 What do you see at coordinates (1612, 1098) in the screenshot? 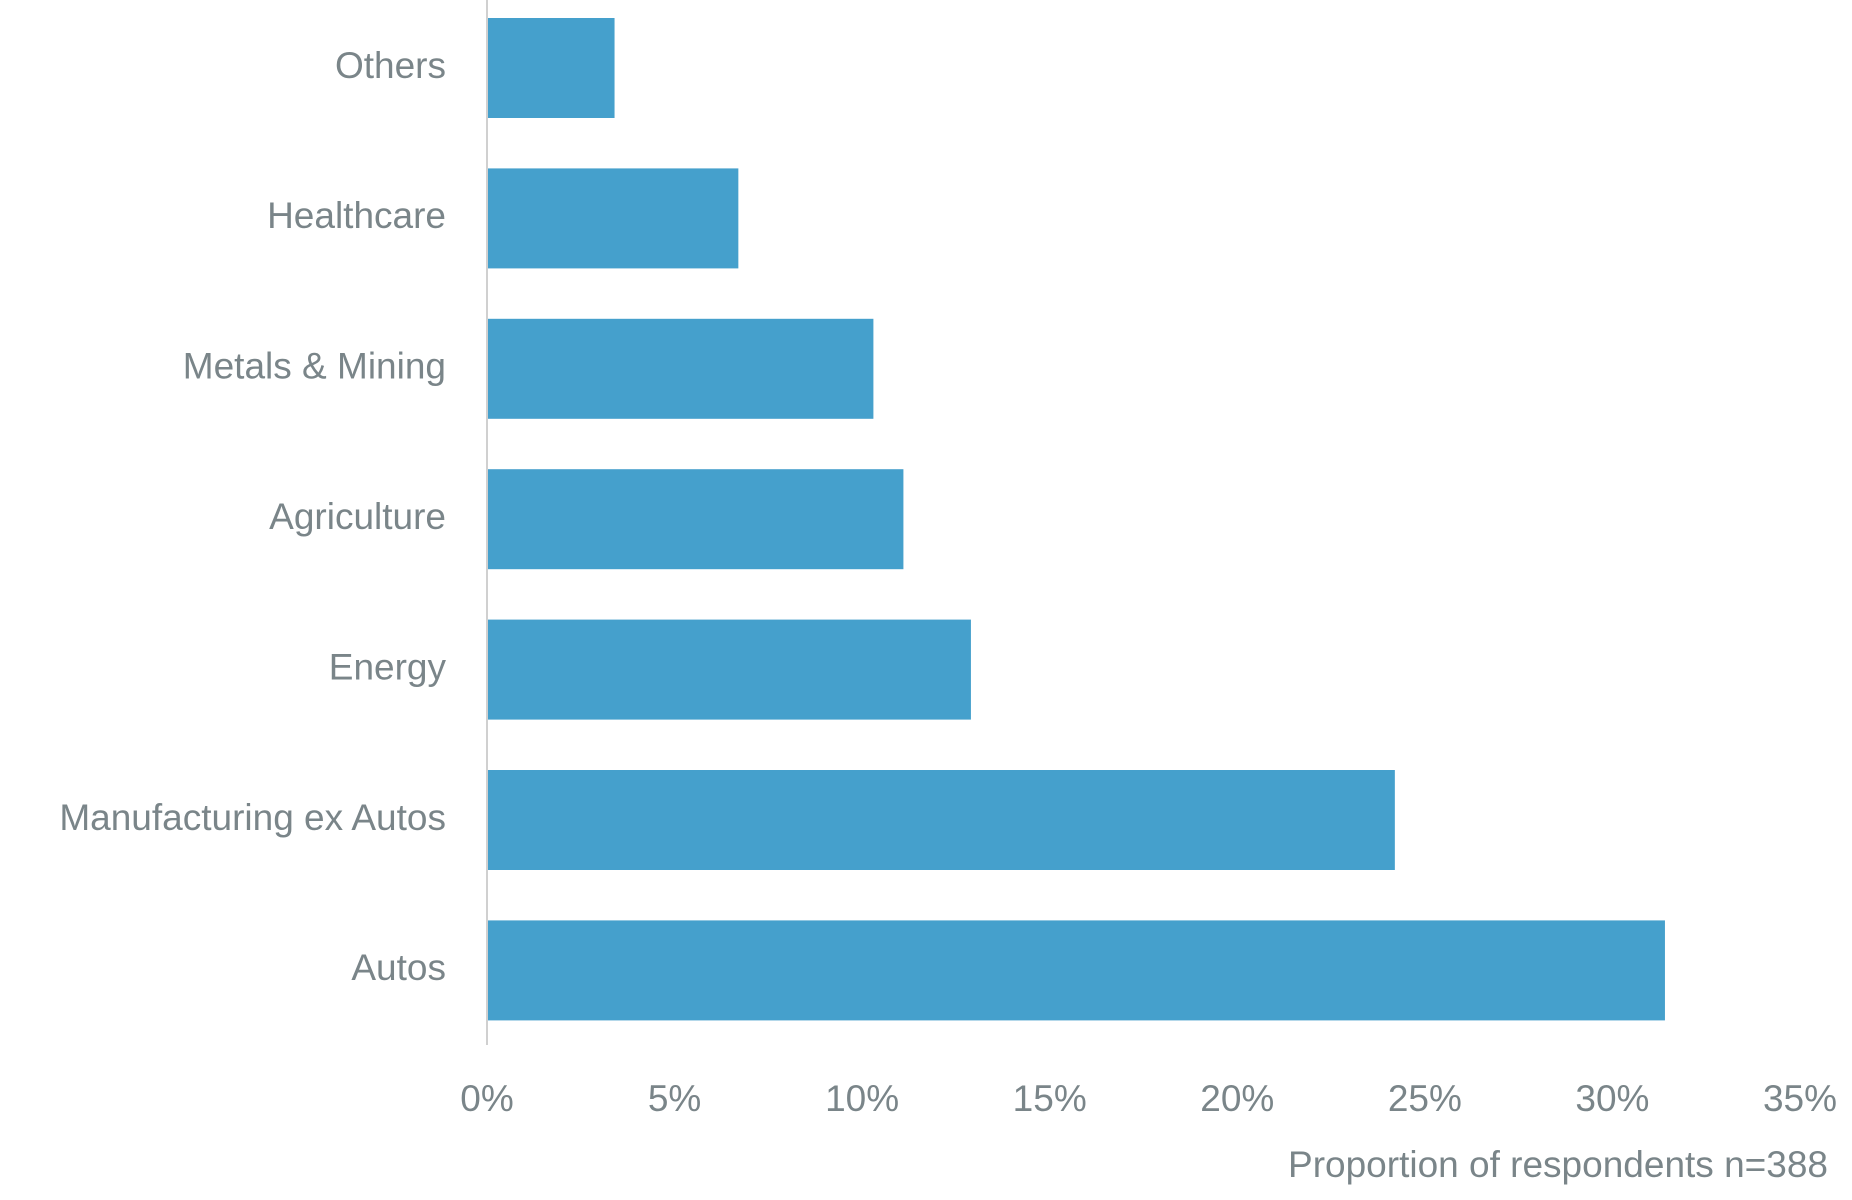
I see `x-tick-label: 30%` at bounding box center [1612, 1098].